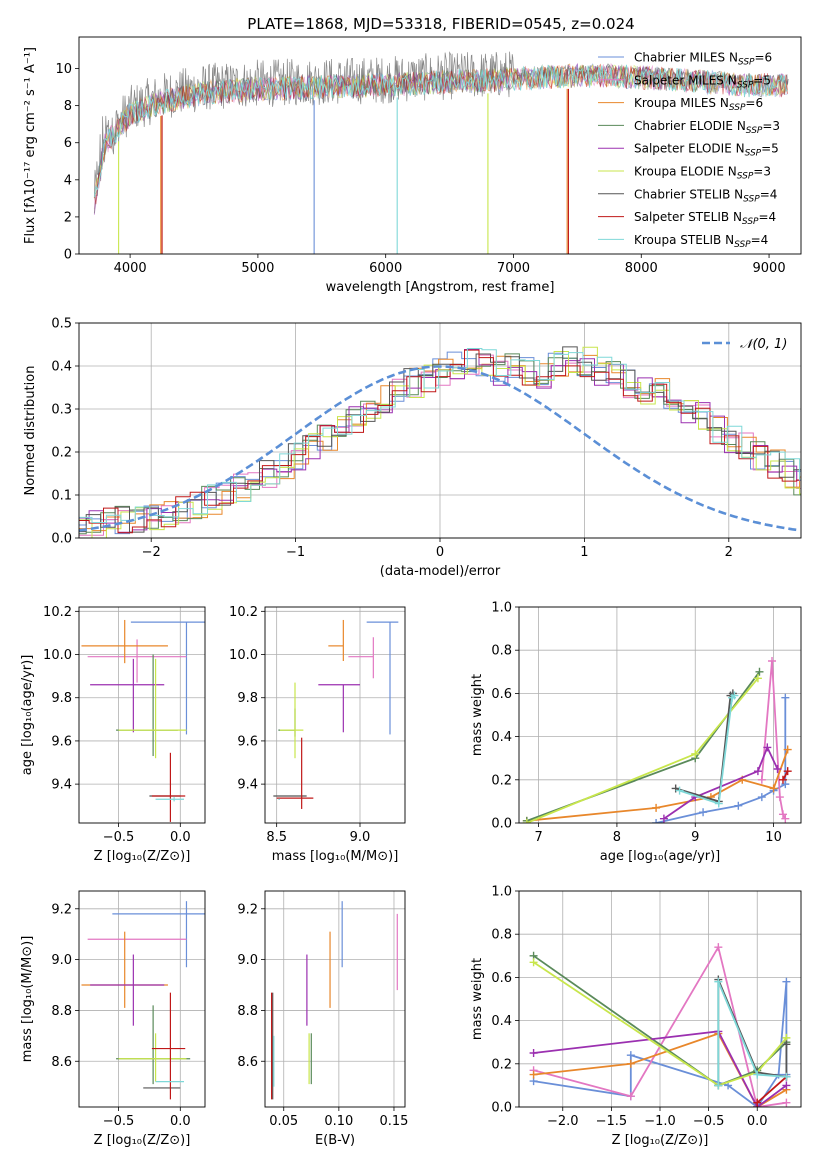 Image resolution: width=819 pixels, height=1170 pixels. Describe the element at coordinates (119, 1121) in the screenshot. I see `mass_vs_Z-xtick-label-0: −0.5` at that location.